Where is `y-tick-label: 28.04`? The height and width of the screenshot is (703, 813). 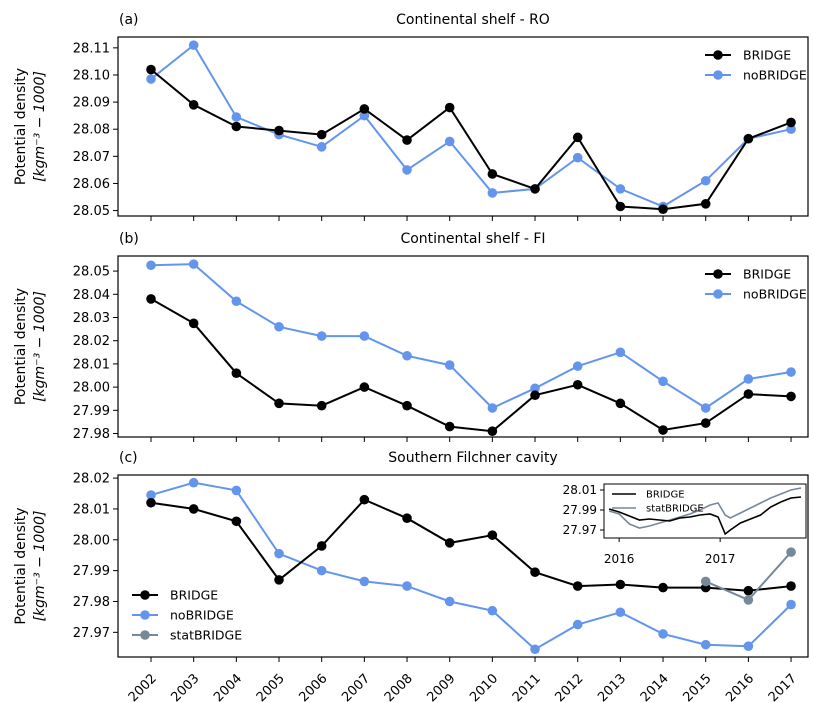 y-tick-label: 28.04 is located at coordinates (91, 295).